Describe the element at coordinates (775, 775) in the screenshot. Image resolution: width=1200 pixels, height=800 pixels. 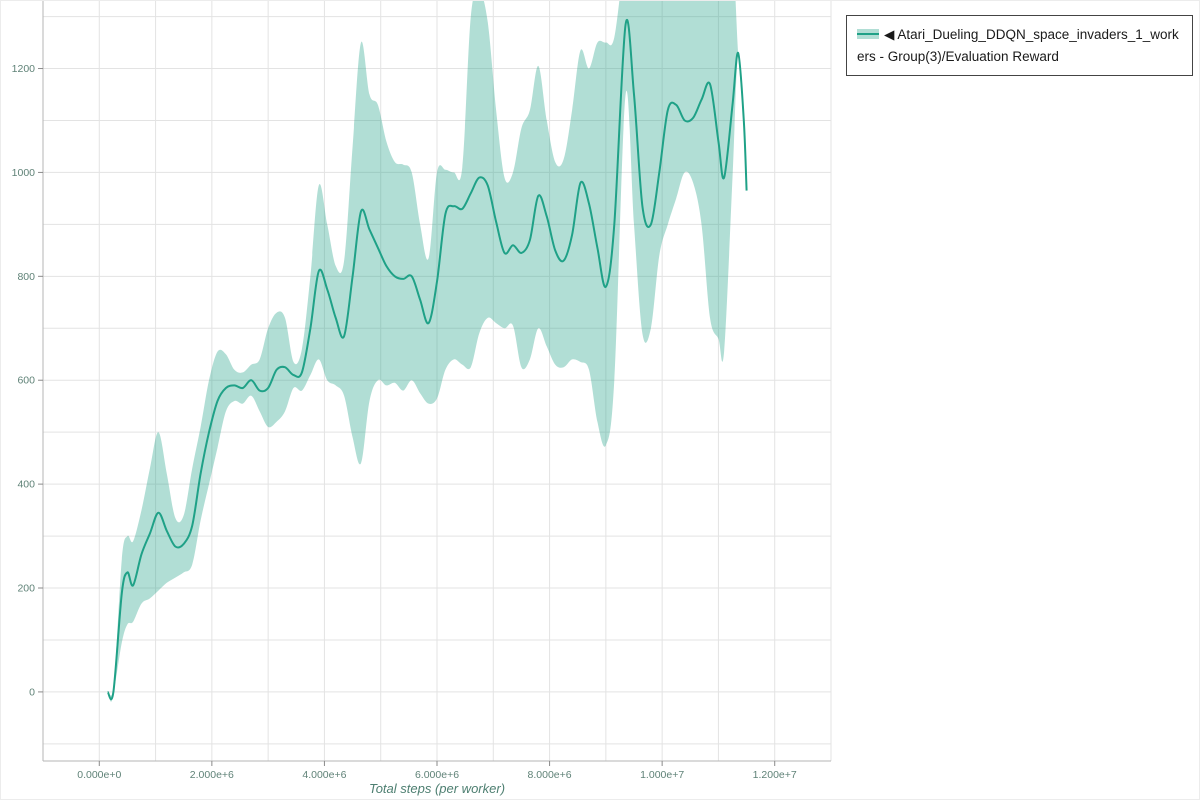
I see `x-tick-label: 1.200e+7` at that location.